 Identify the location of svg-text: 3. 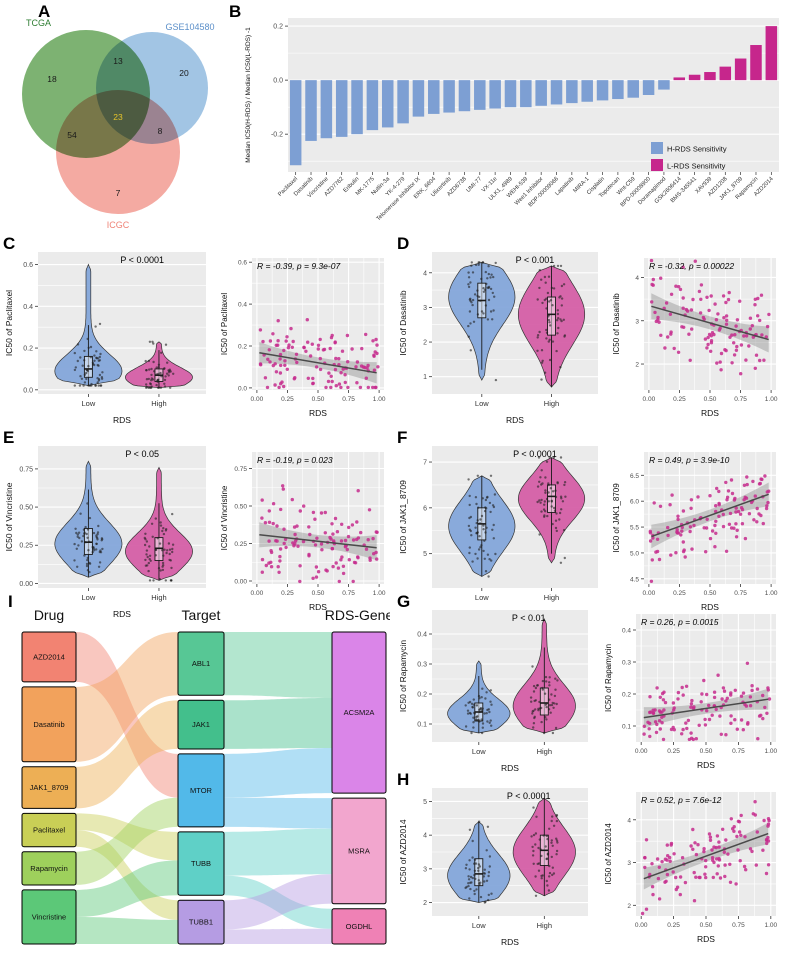
(629, 863).